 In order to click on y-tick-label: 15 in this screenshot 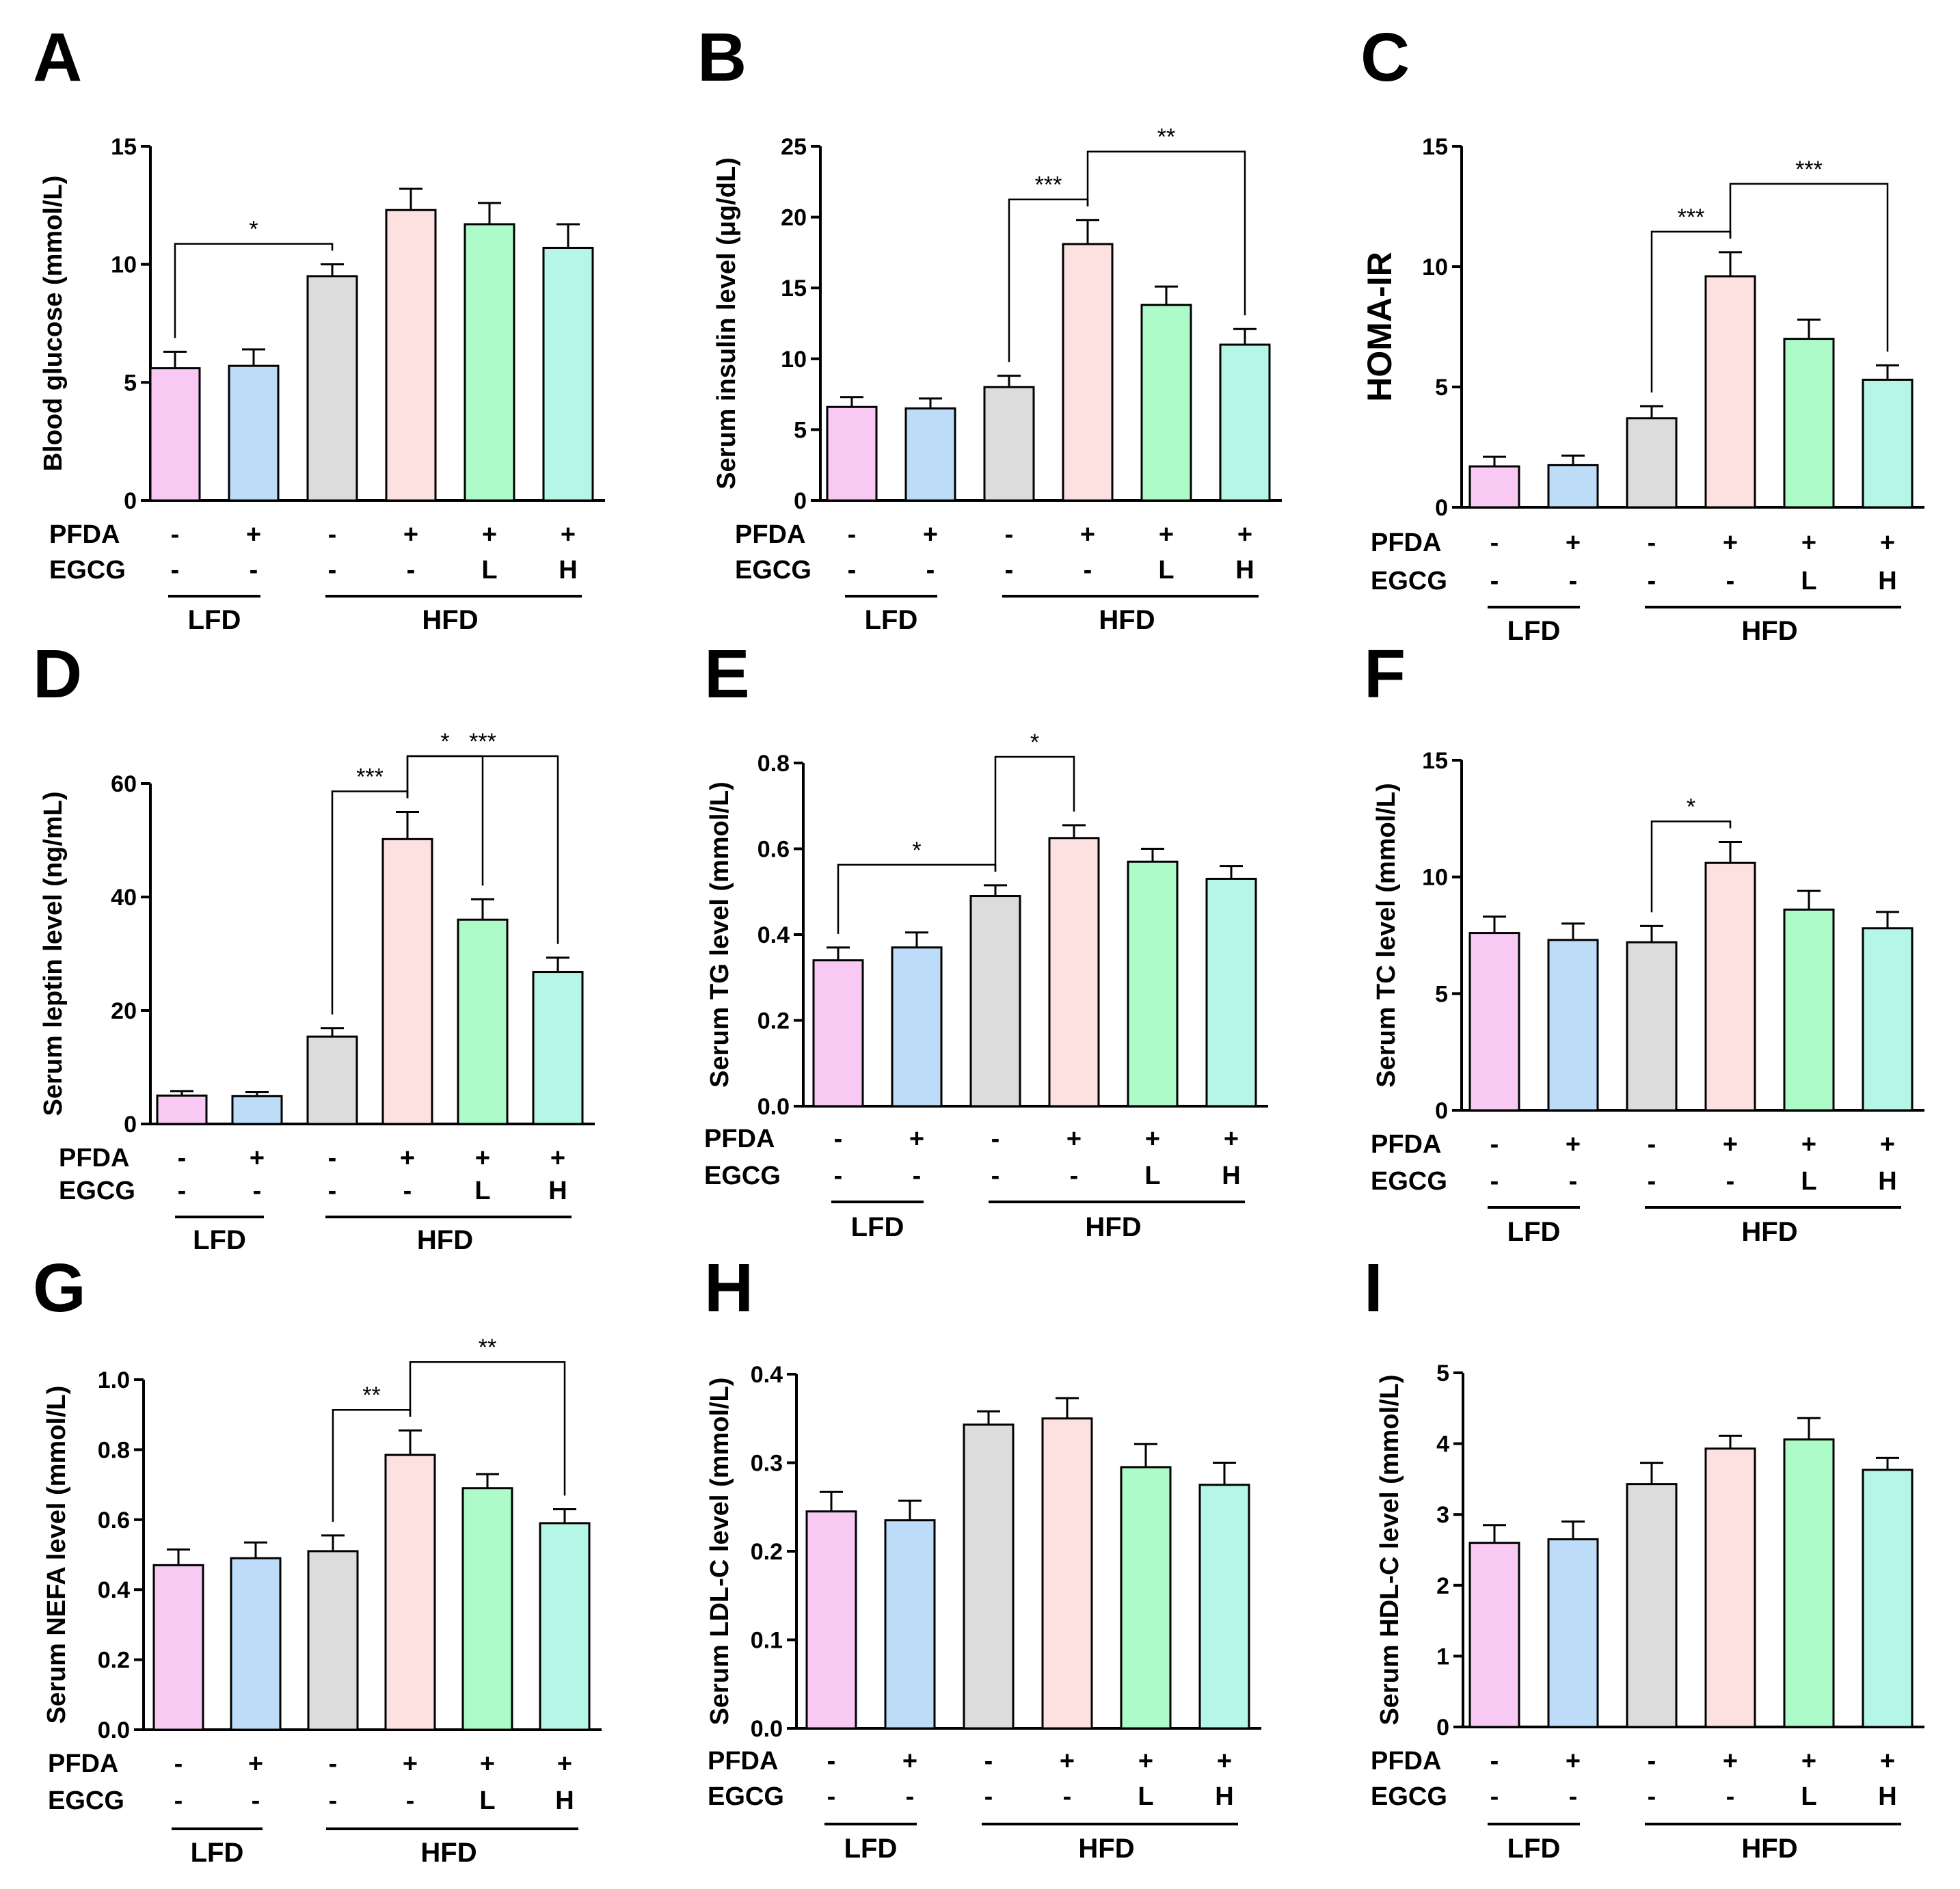, I will do `click(1435, 147)`.